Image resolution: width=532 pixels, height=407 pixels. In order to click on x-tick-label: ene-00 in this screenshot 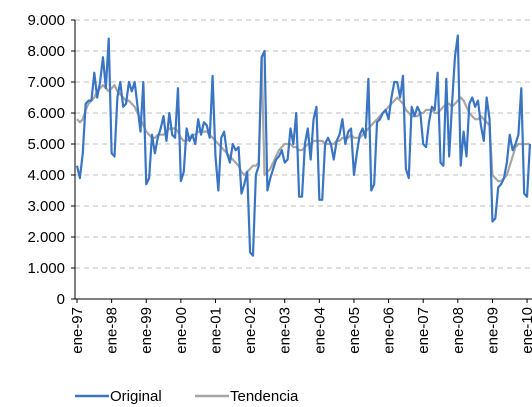, I will do `click(181, 330)`.